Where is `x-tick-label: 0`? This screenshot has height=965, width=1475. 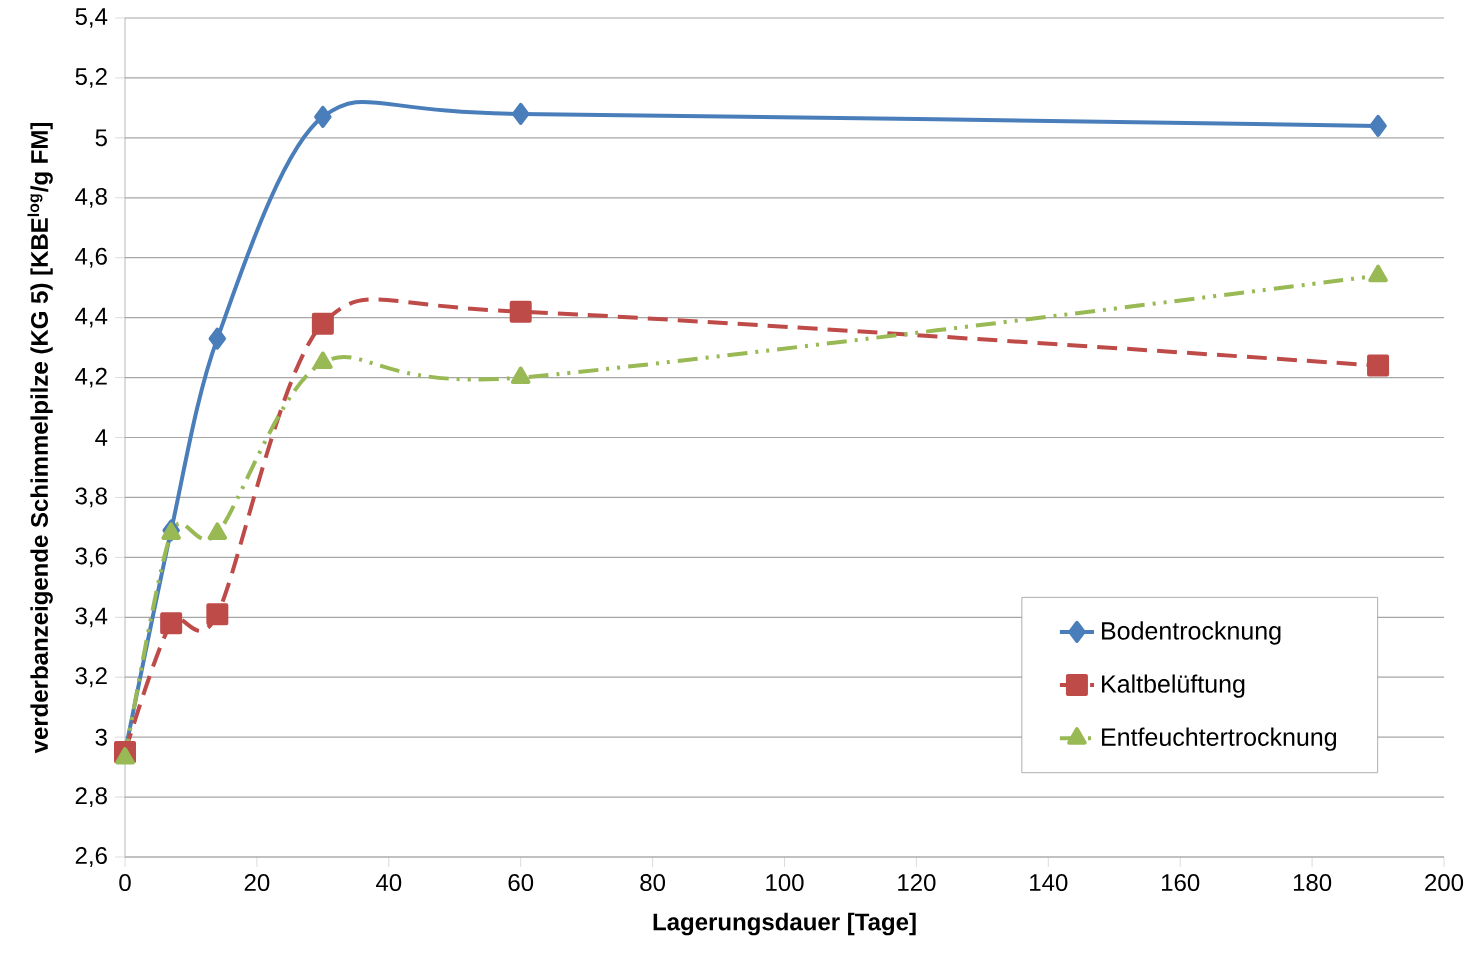
x-tick-label: 0 is located at coordinates (125, 883).